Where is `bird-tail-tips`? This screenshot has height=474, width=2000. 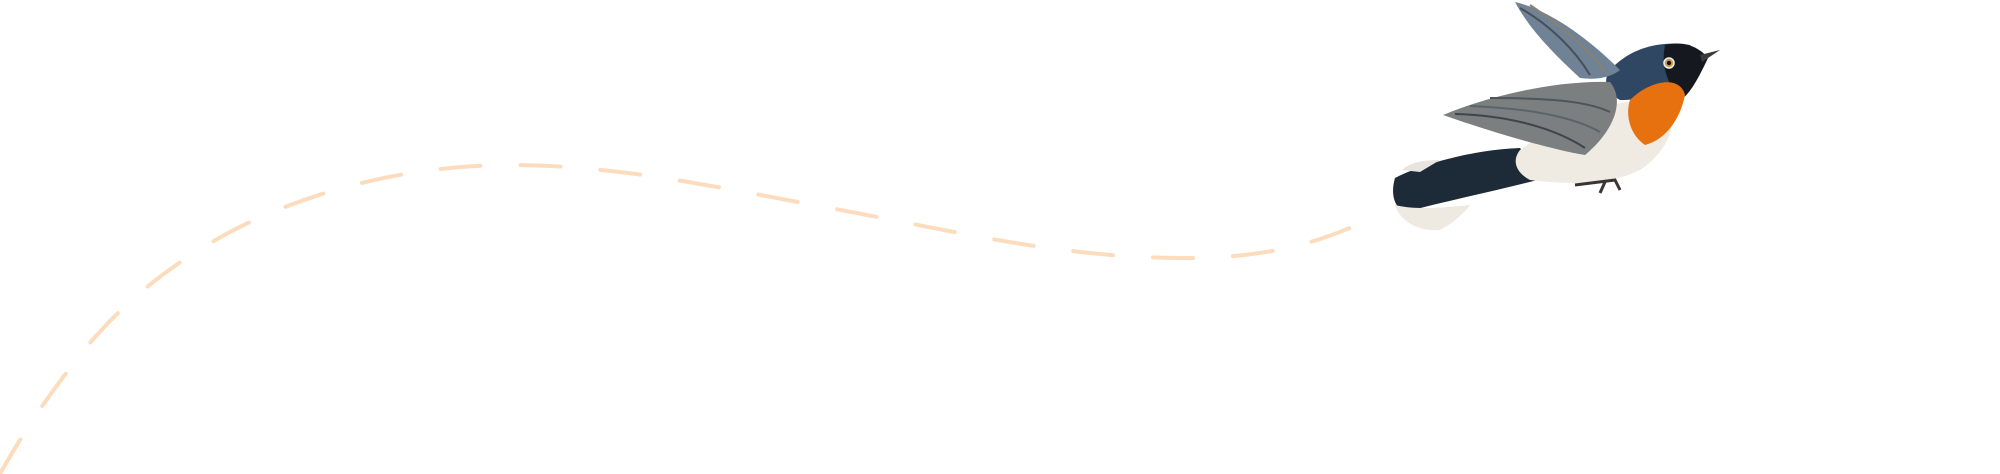 bird-tail-tips is located at coordinates (1432, 218).